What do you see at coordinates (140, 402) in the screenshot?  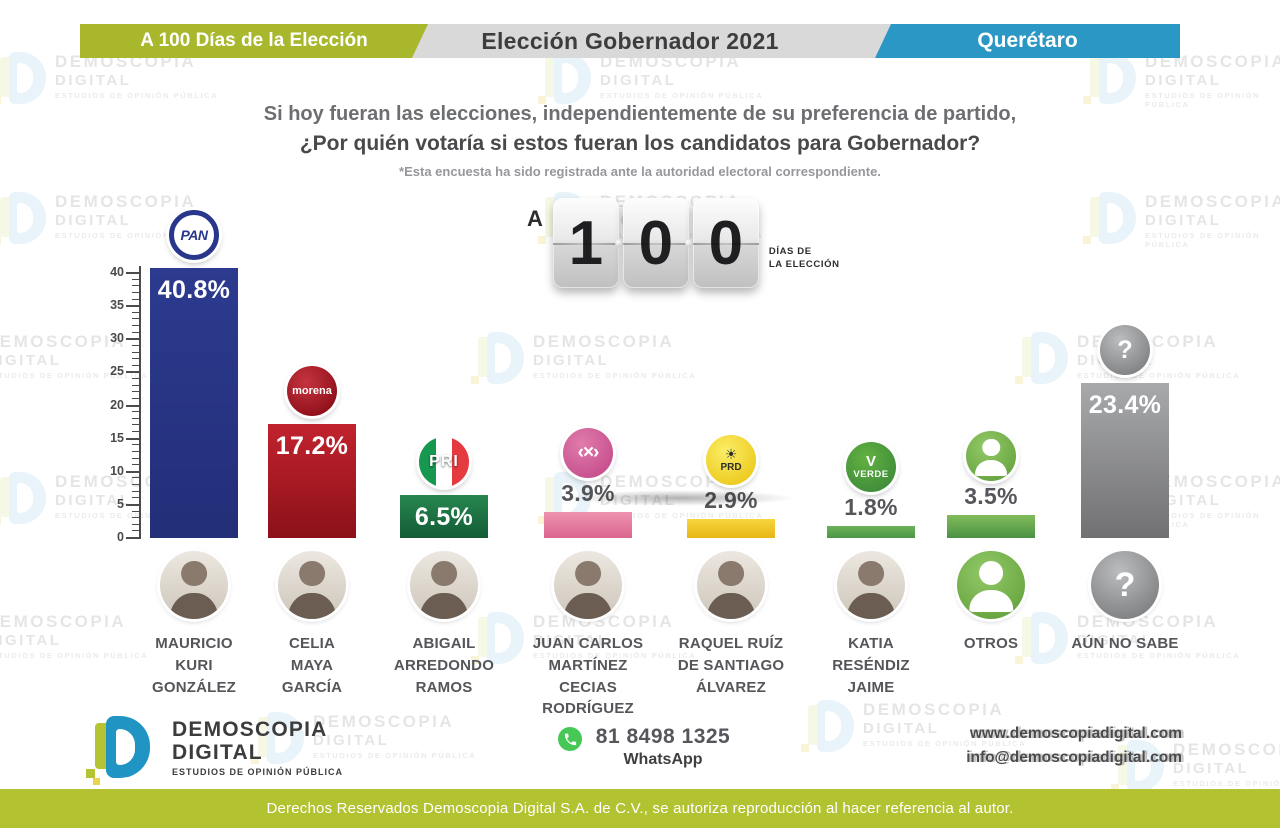 I see `y-axis-line` at bounding box center [140, 402].